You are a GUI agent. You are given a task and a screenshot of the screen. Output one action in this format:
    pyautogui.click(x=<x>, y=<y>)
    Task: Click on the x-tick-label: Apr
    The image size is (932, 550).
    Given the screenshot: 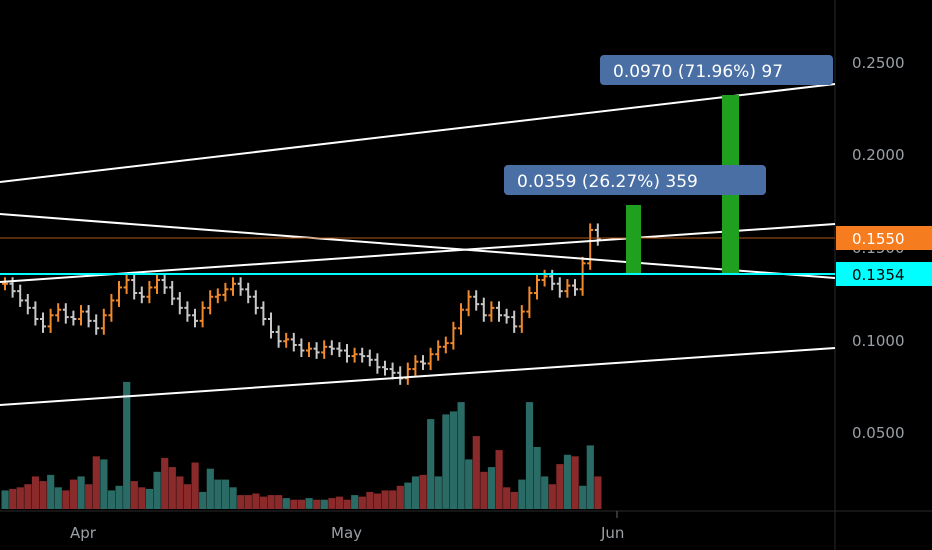 What is the action you would take?
    pyautogui.click(x=83, y=533)
    